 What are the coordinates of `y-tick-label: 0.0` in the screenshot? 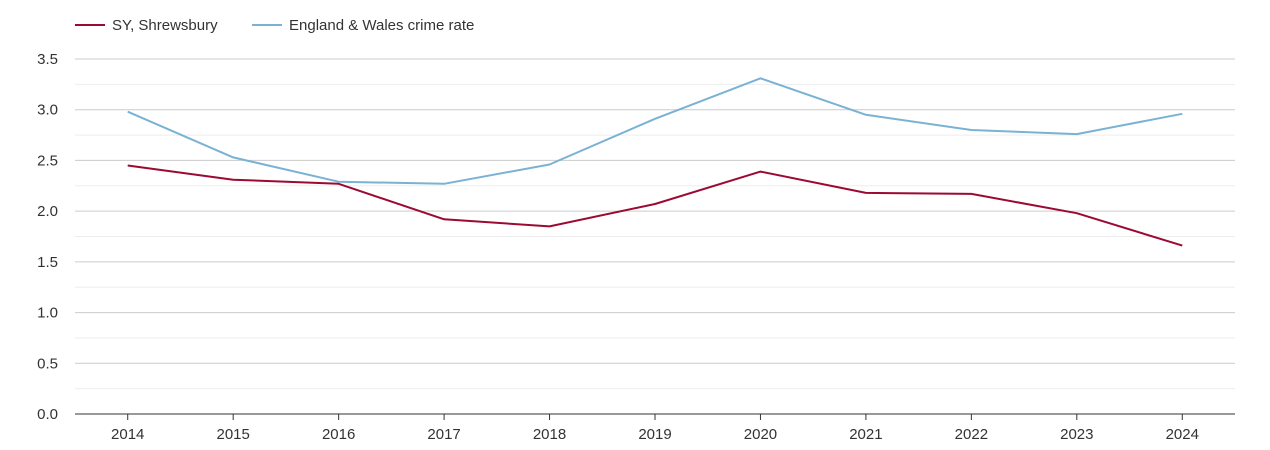 It's located at (47, 414).